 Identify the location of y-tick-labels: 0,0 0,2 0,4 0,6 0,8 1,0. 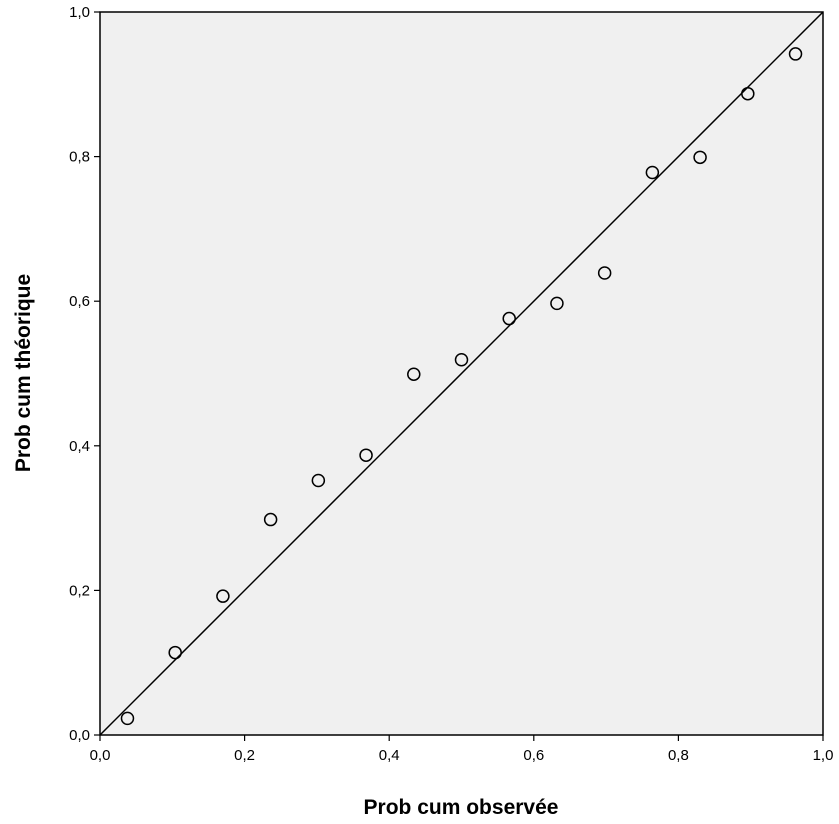
(79, 374).